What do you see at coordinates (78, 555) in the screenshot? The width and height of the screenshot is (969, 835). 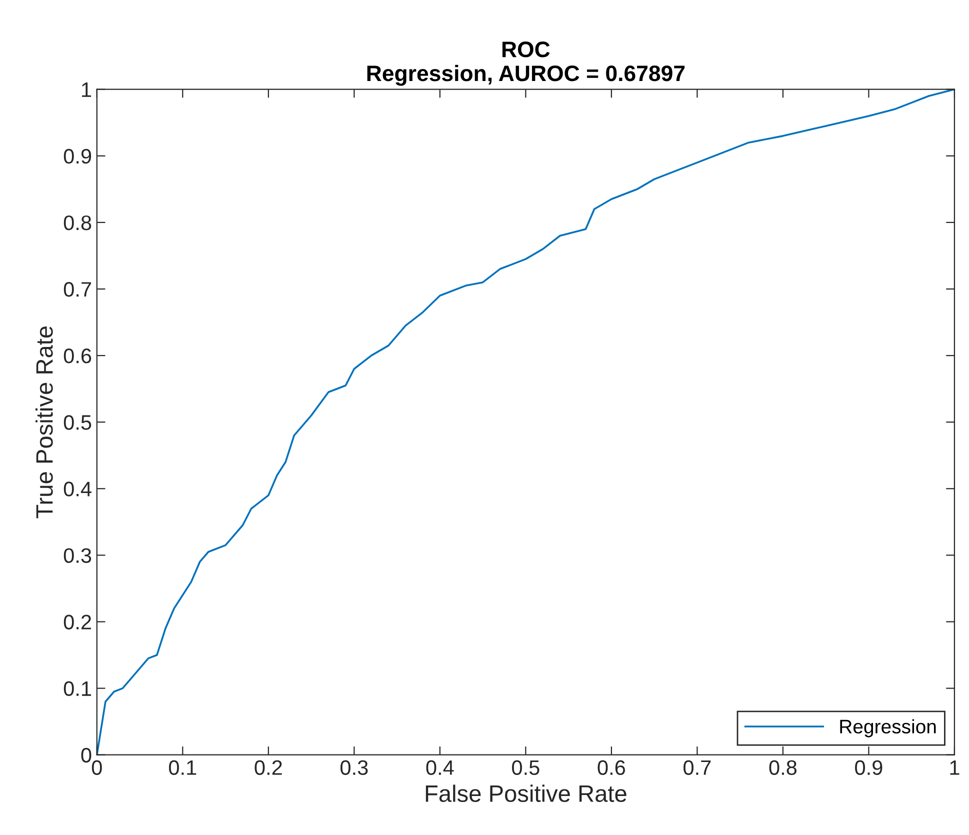 I see `y-tick-label: 0.3` at bounding box center [78, 555].